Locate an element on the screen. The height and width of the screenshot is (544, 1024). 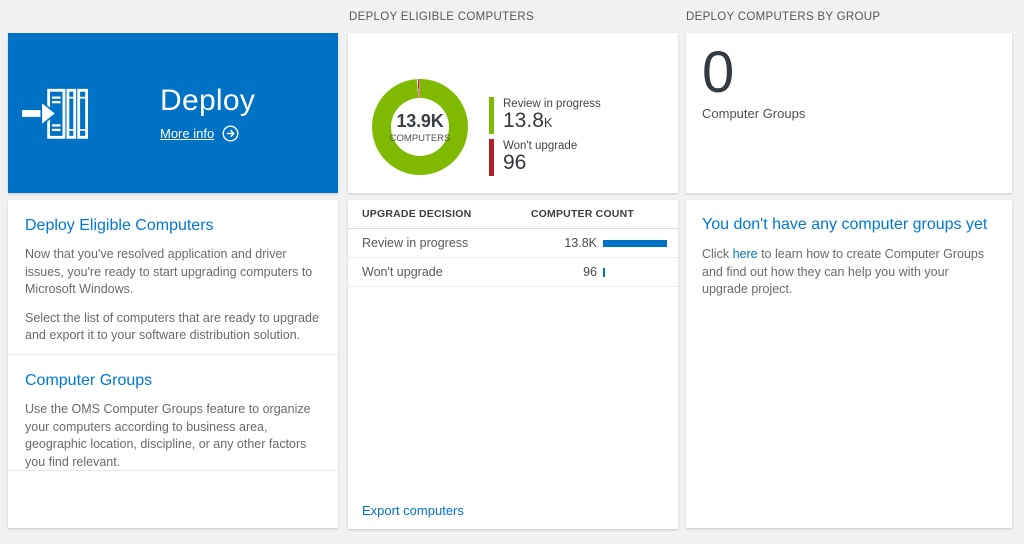
legend-label: Won't upgrade is located at coordinates (540, 146).